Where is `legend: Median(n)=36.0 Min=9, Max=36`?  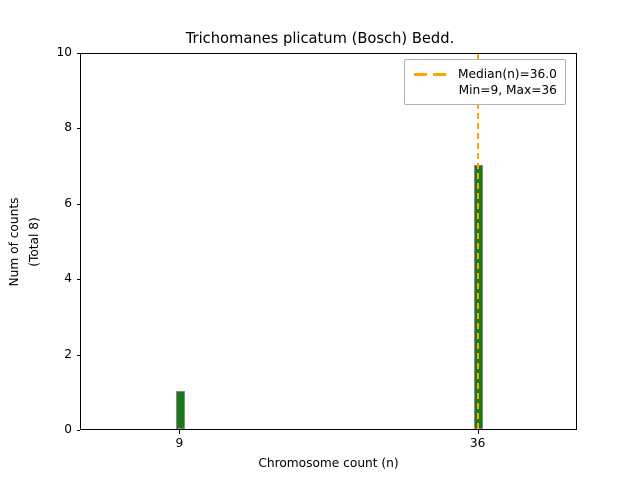
legend: Median(n)=36.0 Min=9, Max=36 is located at coordinates (485, 82).